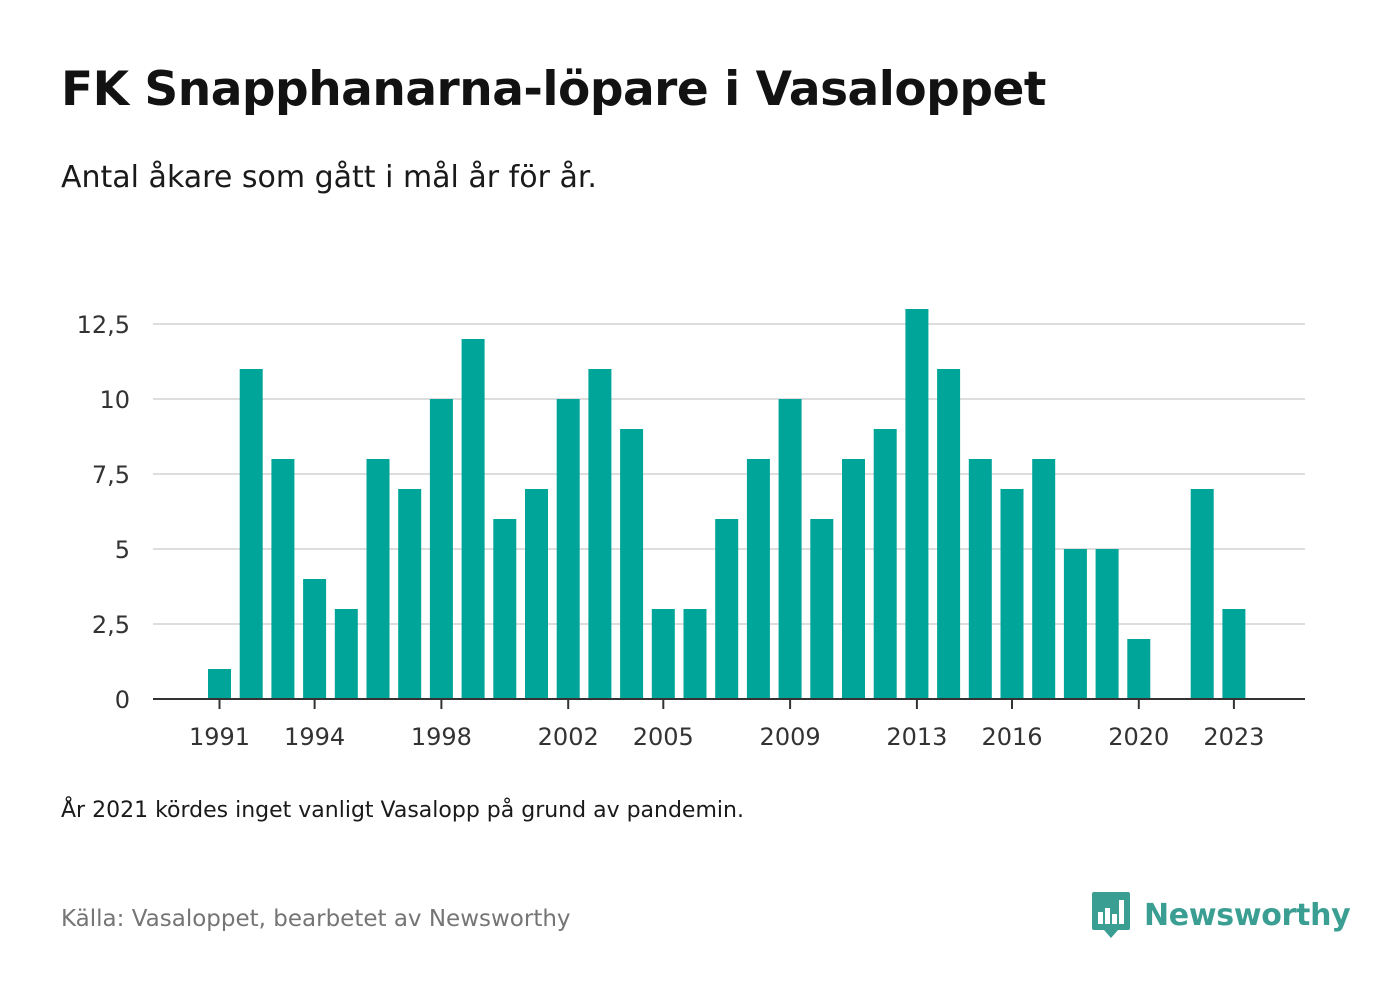  What do you see at coordinates (103, 325) in the screenshot?
I see `y-tick-label: 12,5` at bounding box center [103, 325].